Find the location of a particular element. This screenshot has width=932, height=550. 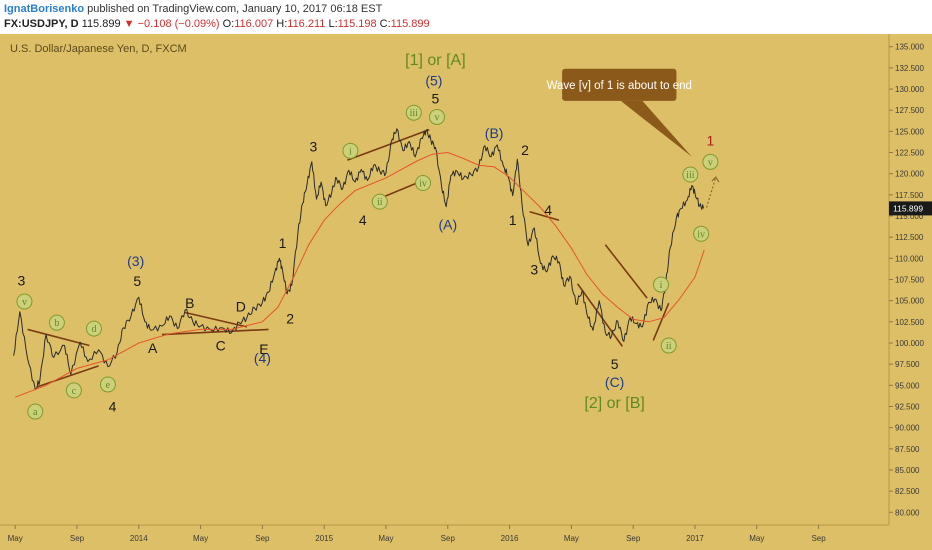

y-tick-label: 102.500 is located at coordinates (909, 322).